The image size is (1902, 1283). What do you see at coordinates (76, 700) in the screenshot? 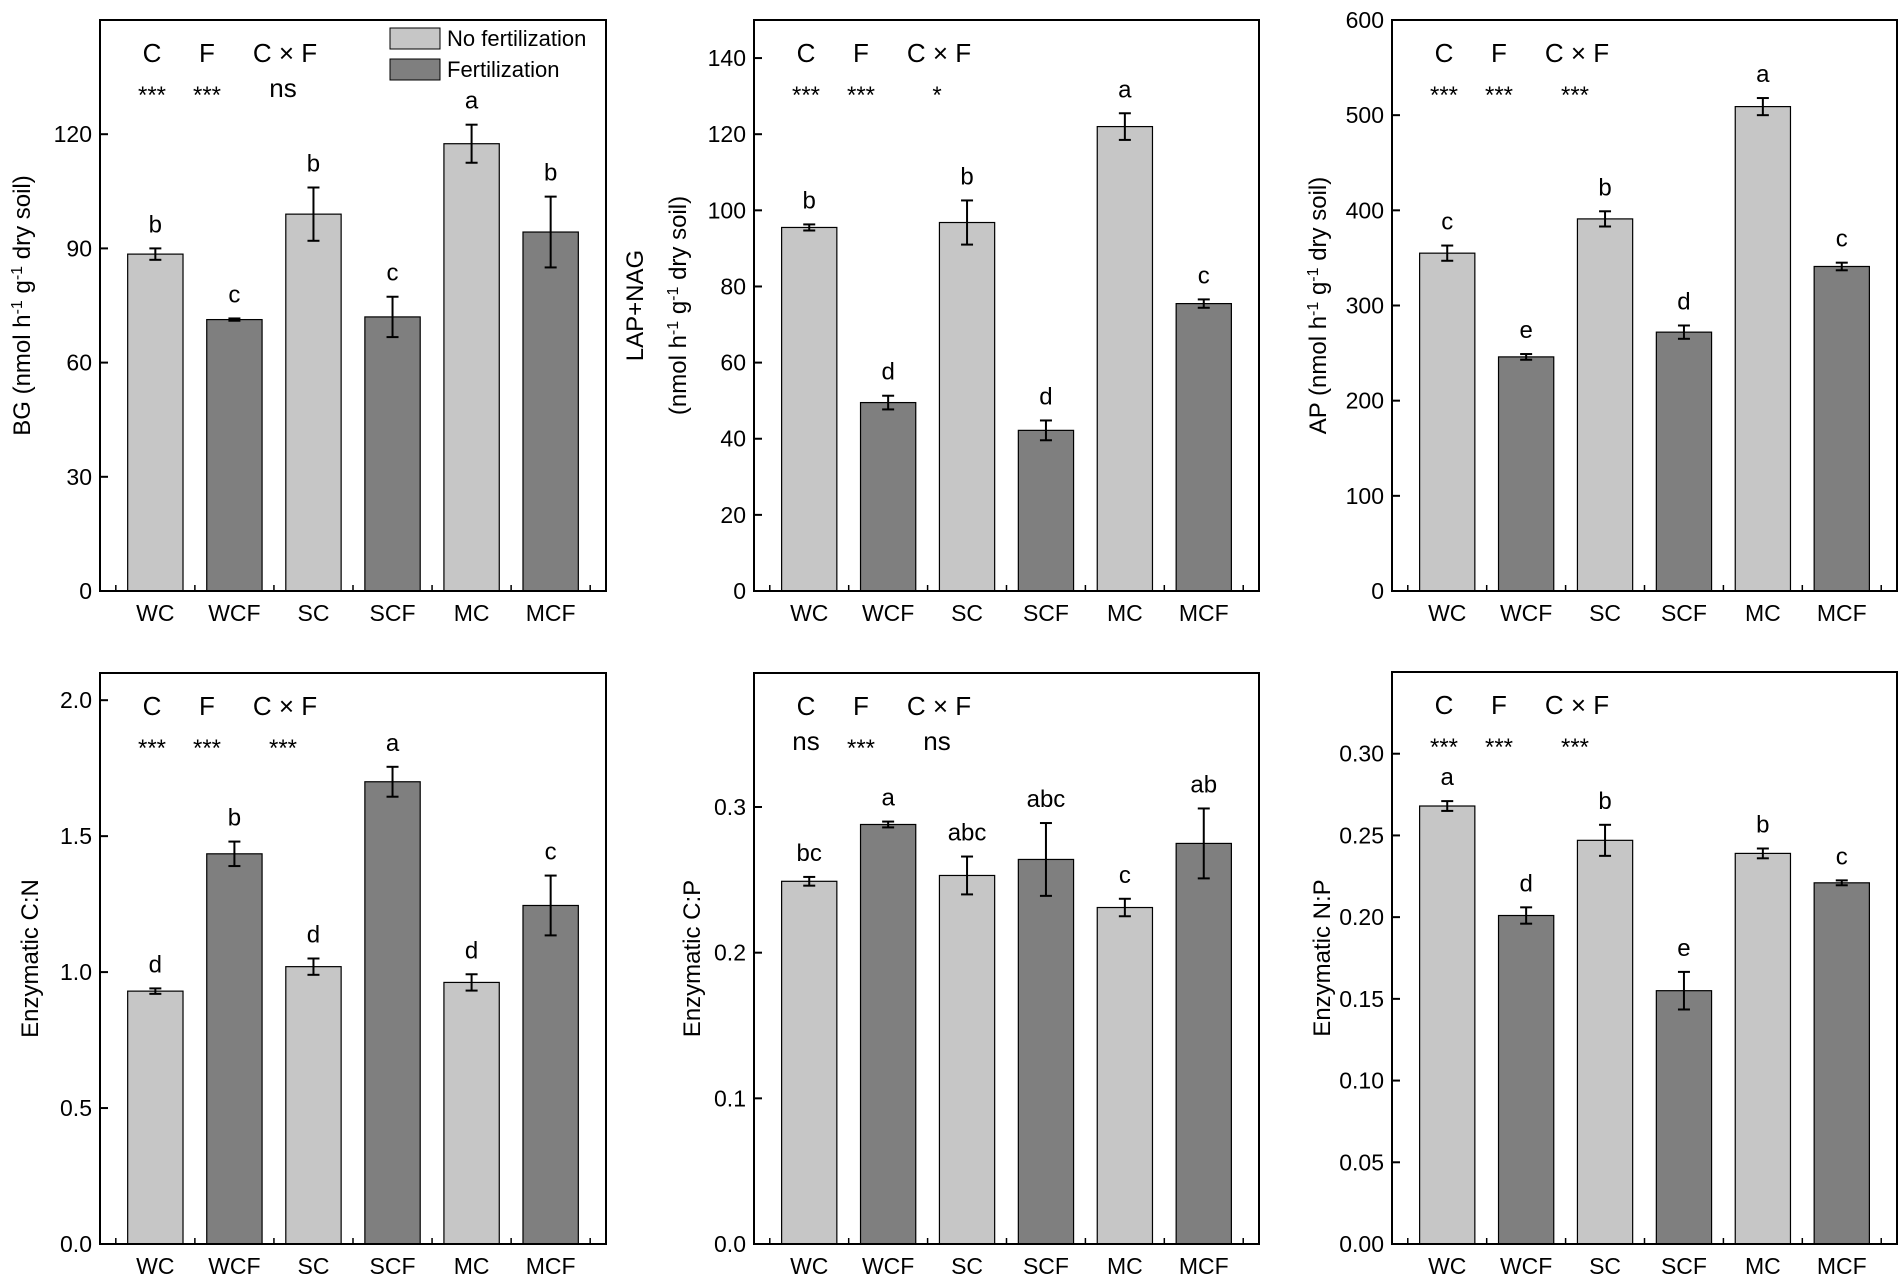
I see `y-tick-label: 2.0` at bounding box center [76, 700].